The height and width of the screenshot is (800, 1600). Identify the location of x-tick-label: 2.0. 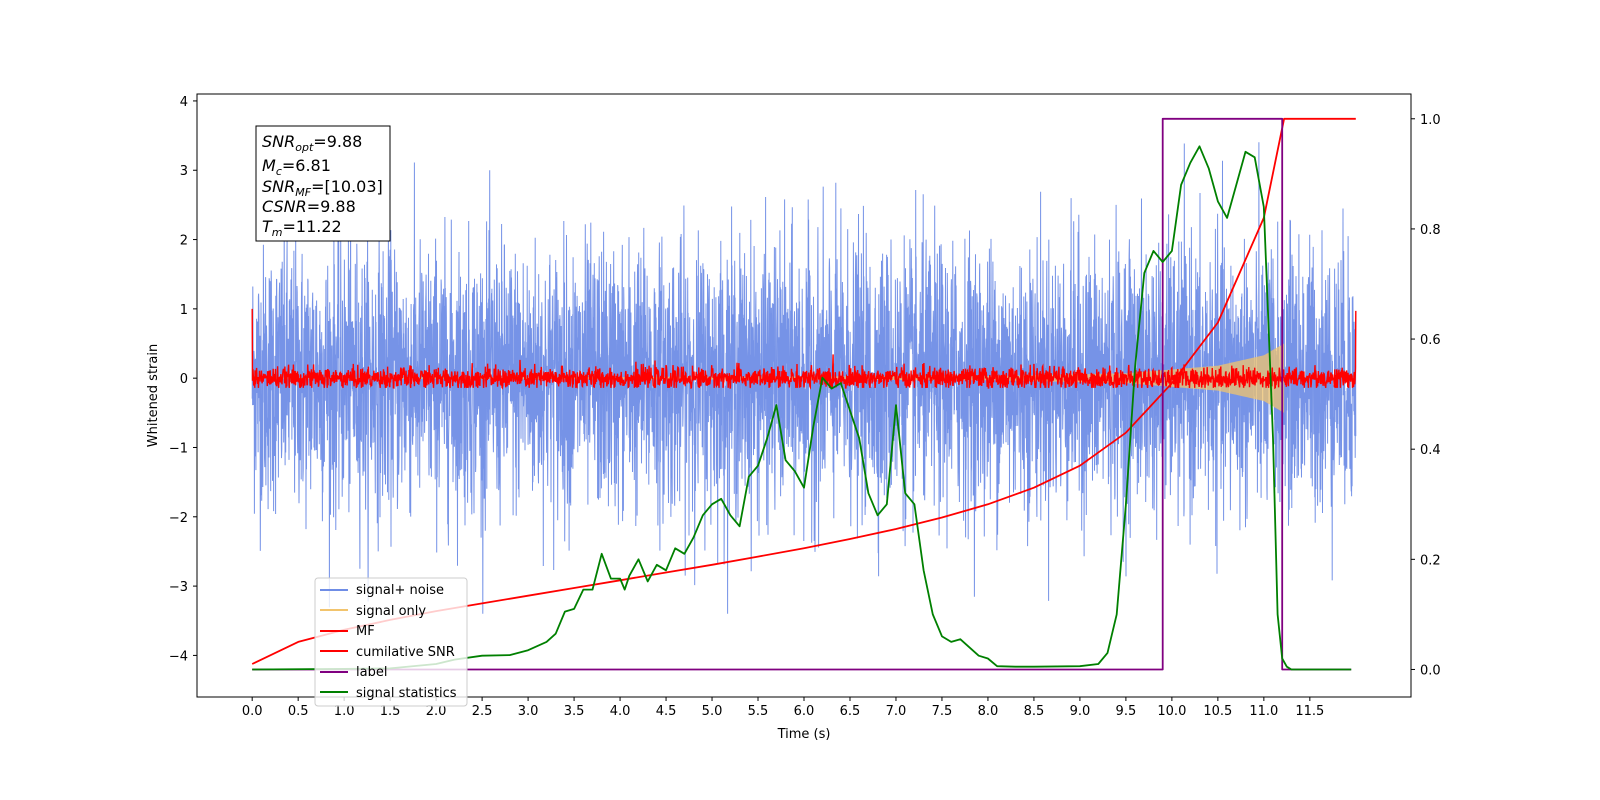
(436, 711).